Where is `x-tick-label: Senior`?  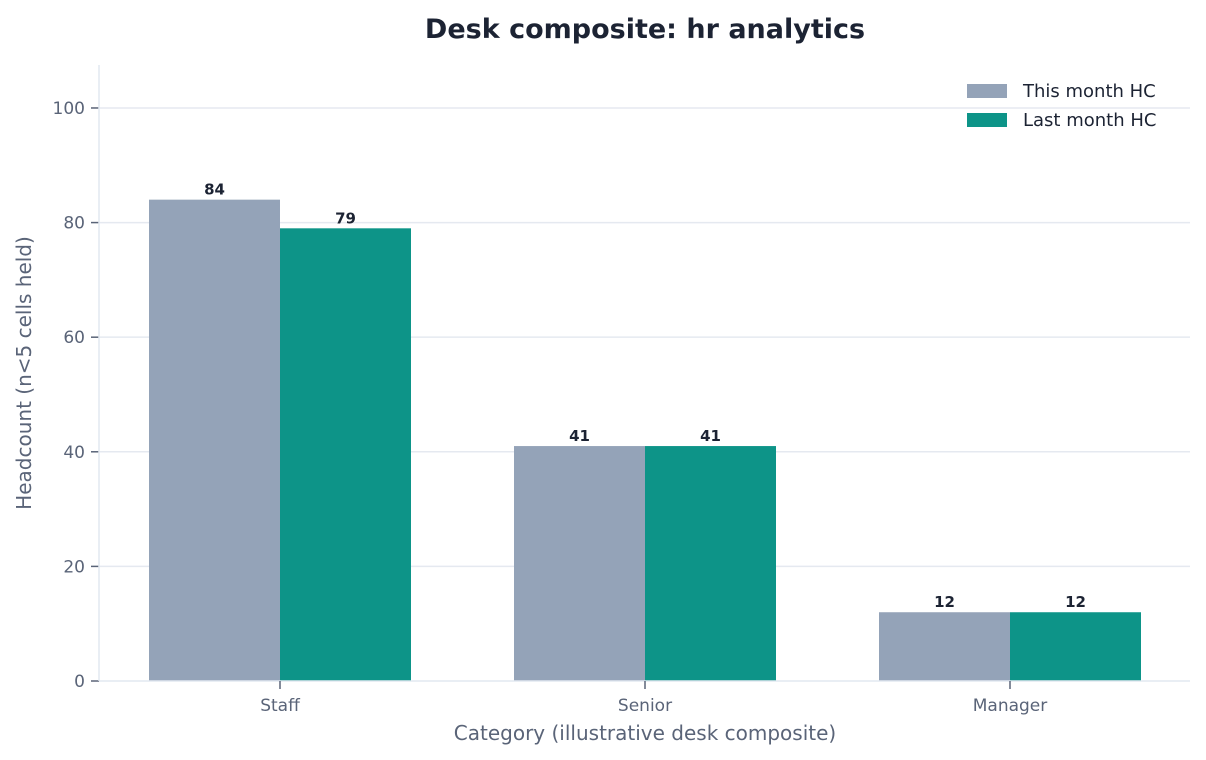 x-tick-label: Senior is located at coordinates (645, 706).